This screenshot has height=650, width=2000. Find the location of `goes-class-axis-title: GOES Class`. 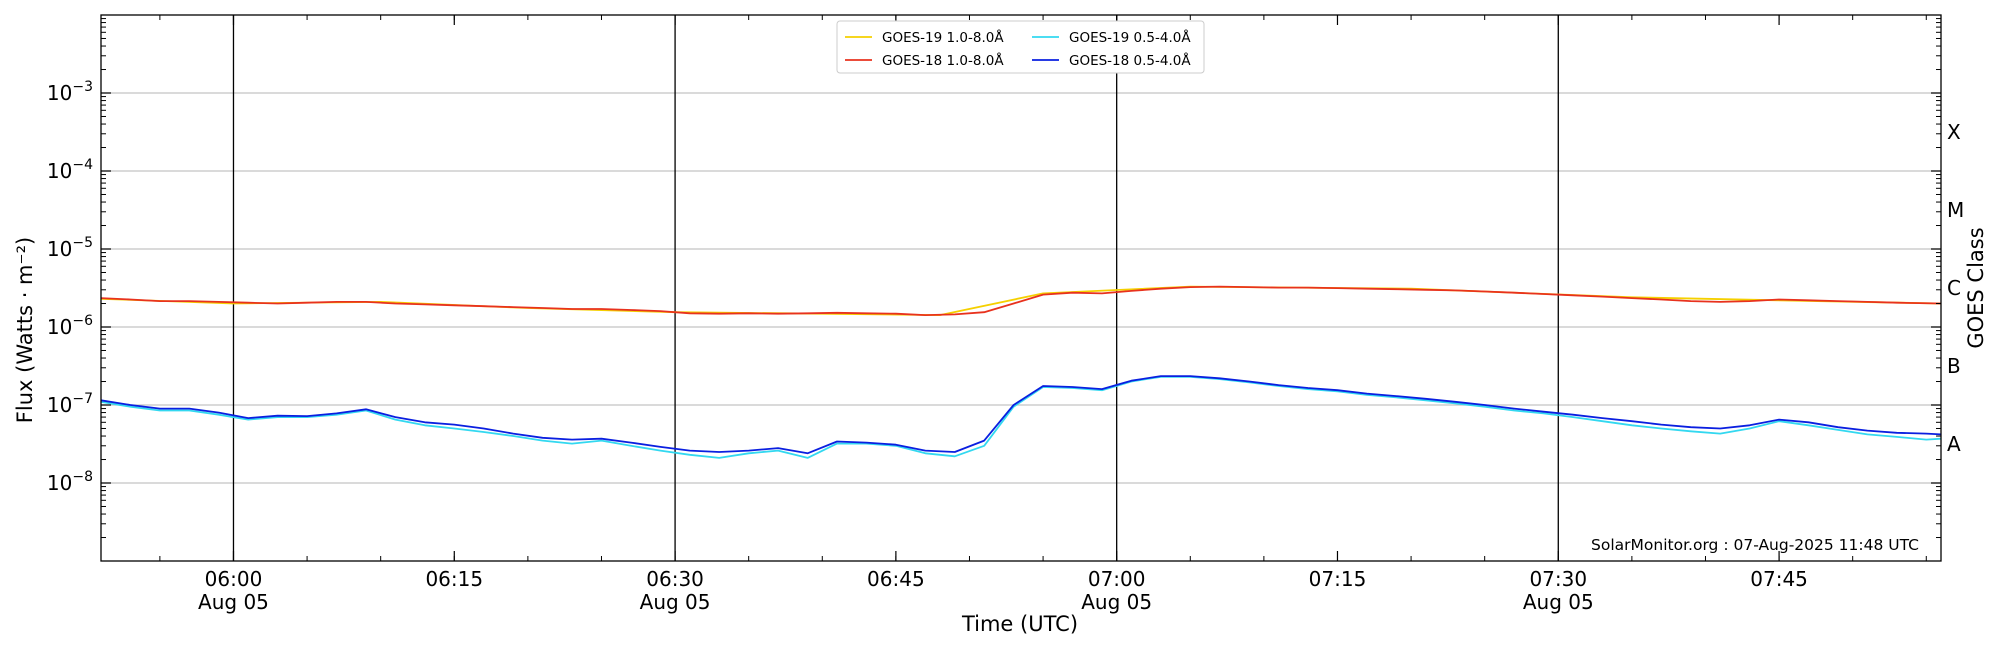

goes-class-axis-title: GOES Class is located at coordinates (1976, 287).